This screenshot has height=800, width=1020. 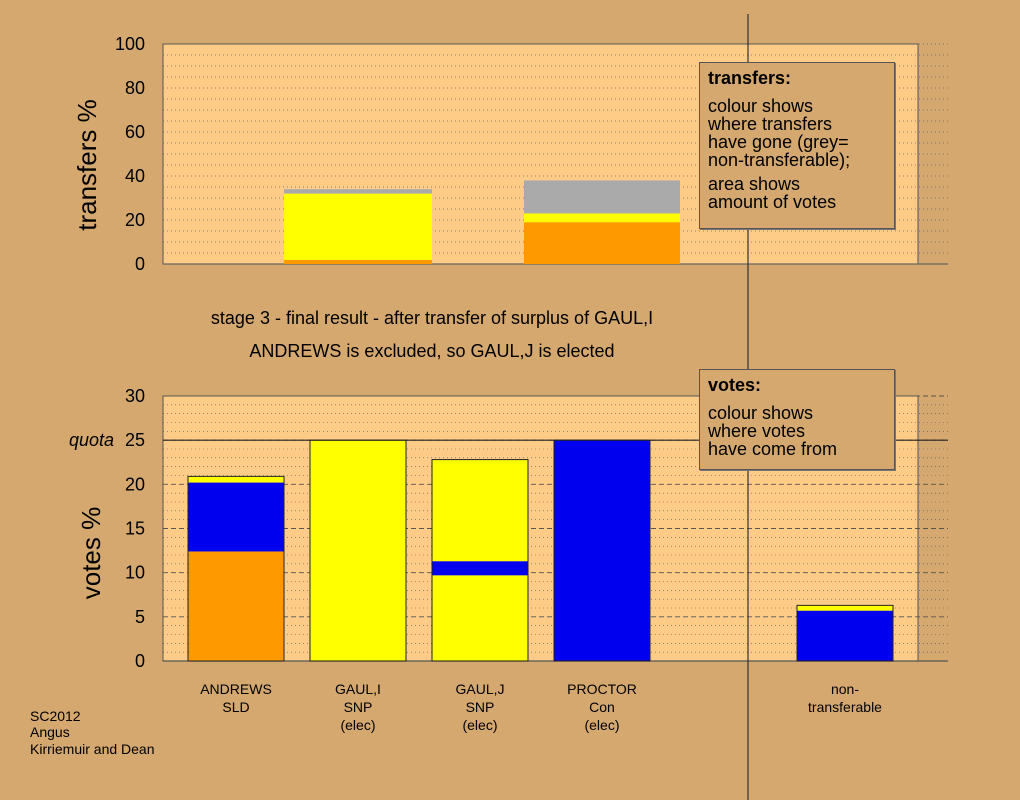 I want to click on transfers-y-tick-label: 80, so click(x=135, y=88).